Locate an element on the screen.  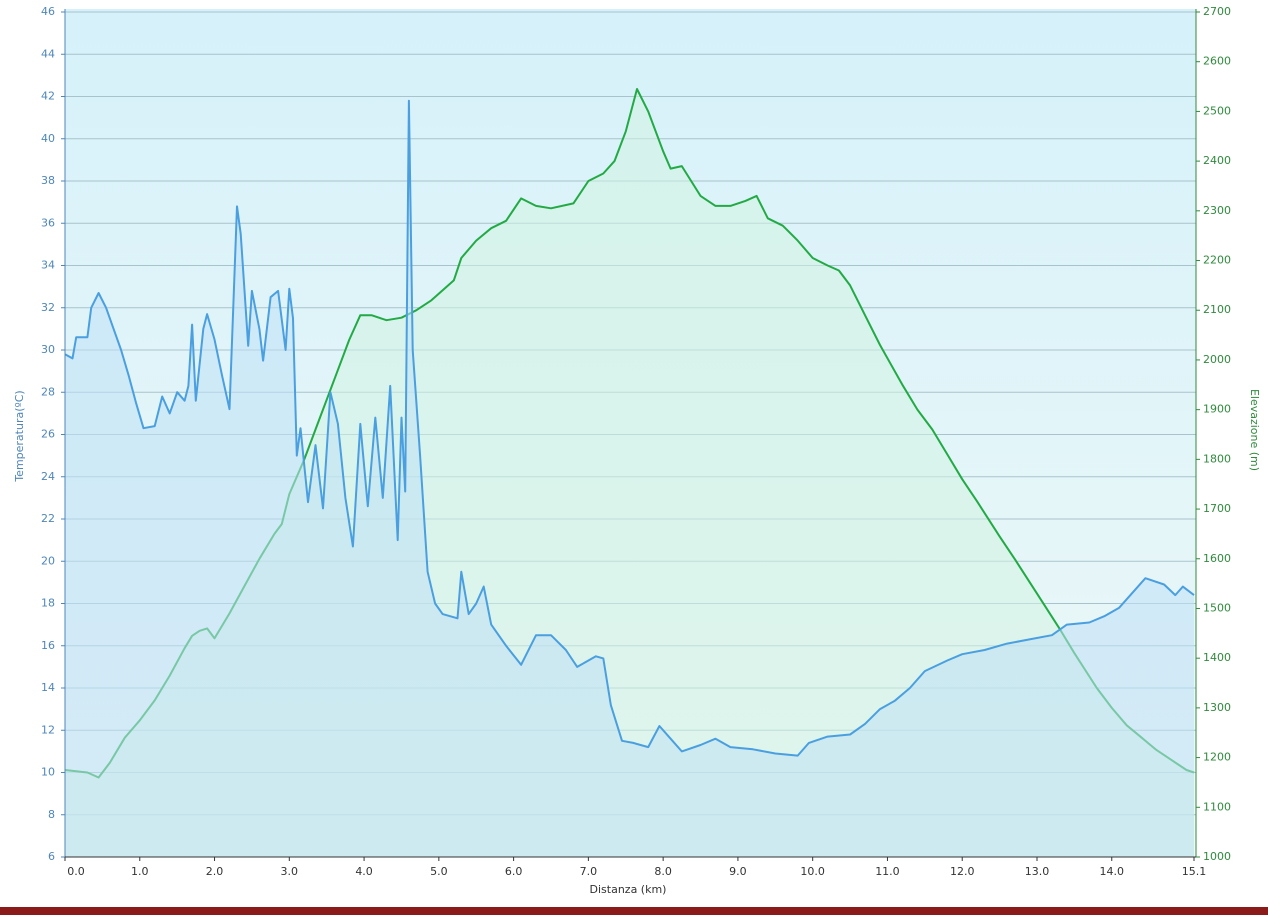
y2-tick-label: 1900 is located at coordinates (1217, 409).